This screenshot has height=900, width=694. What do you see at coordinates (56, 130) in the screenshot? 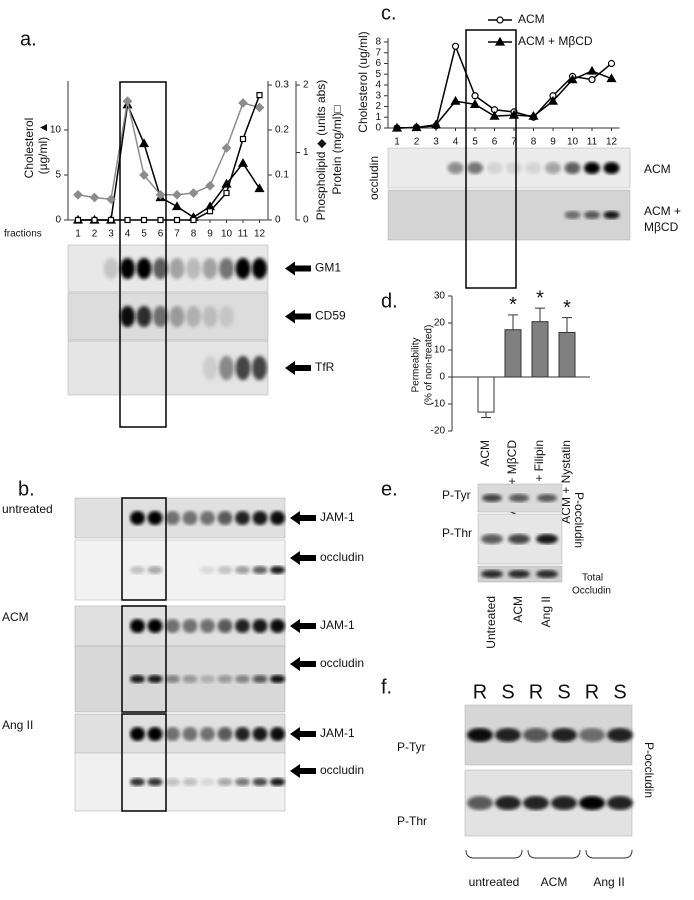
I see `y-tick-label: 10` at bounding box center [56, 130].